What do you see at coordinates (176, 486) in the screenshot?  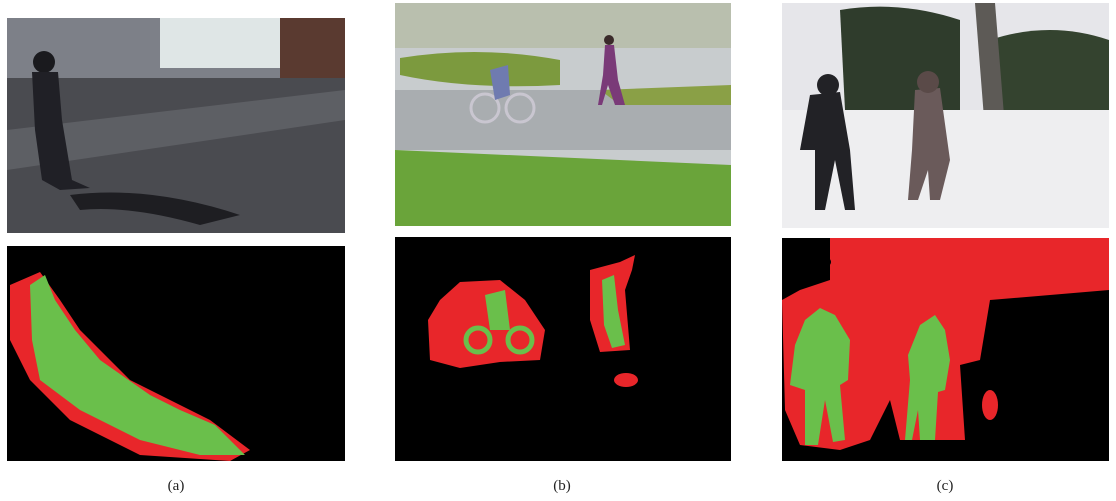 I see `caption: (a)` at bounding box center [176, 486].